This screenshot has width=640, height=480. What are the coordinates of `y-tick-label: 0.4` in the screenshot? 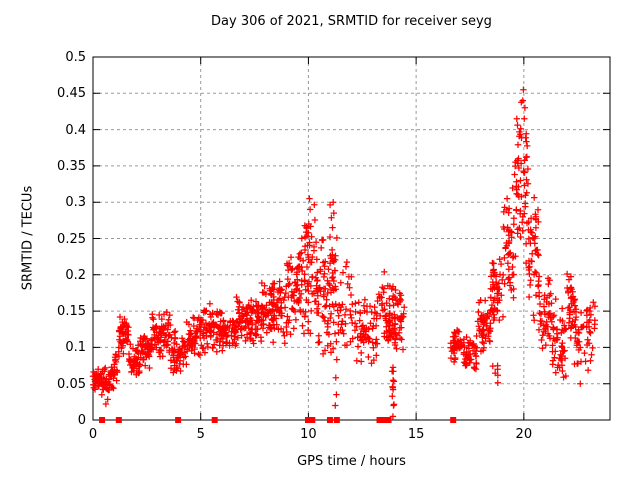 It's located at (75, 130).